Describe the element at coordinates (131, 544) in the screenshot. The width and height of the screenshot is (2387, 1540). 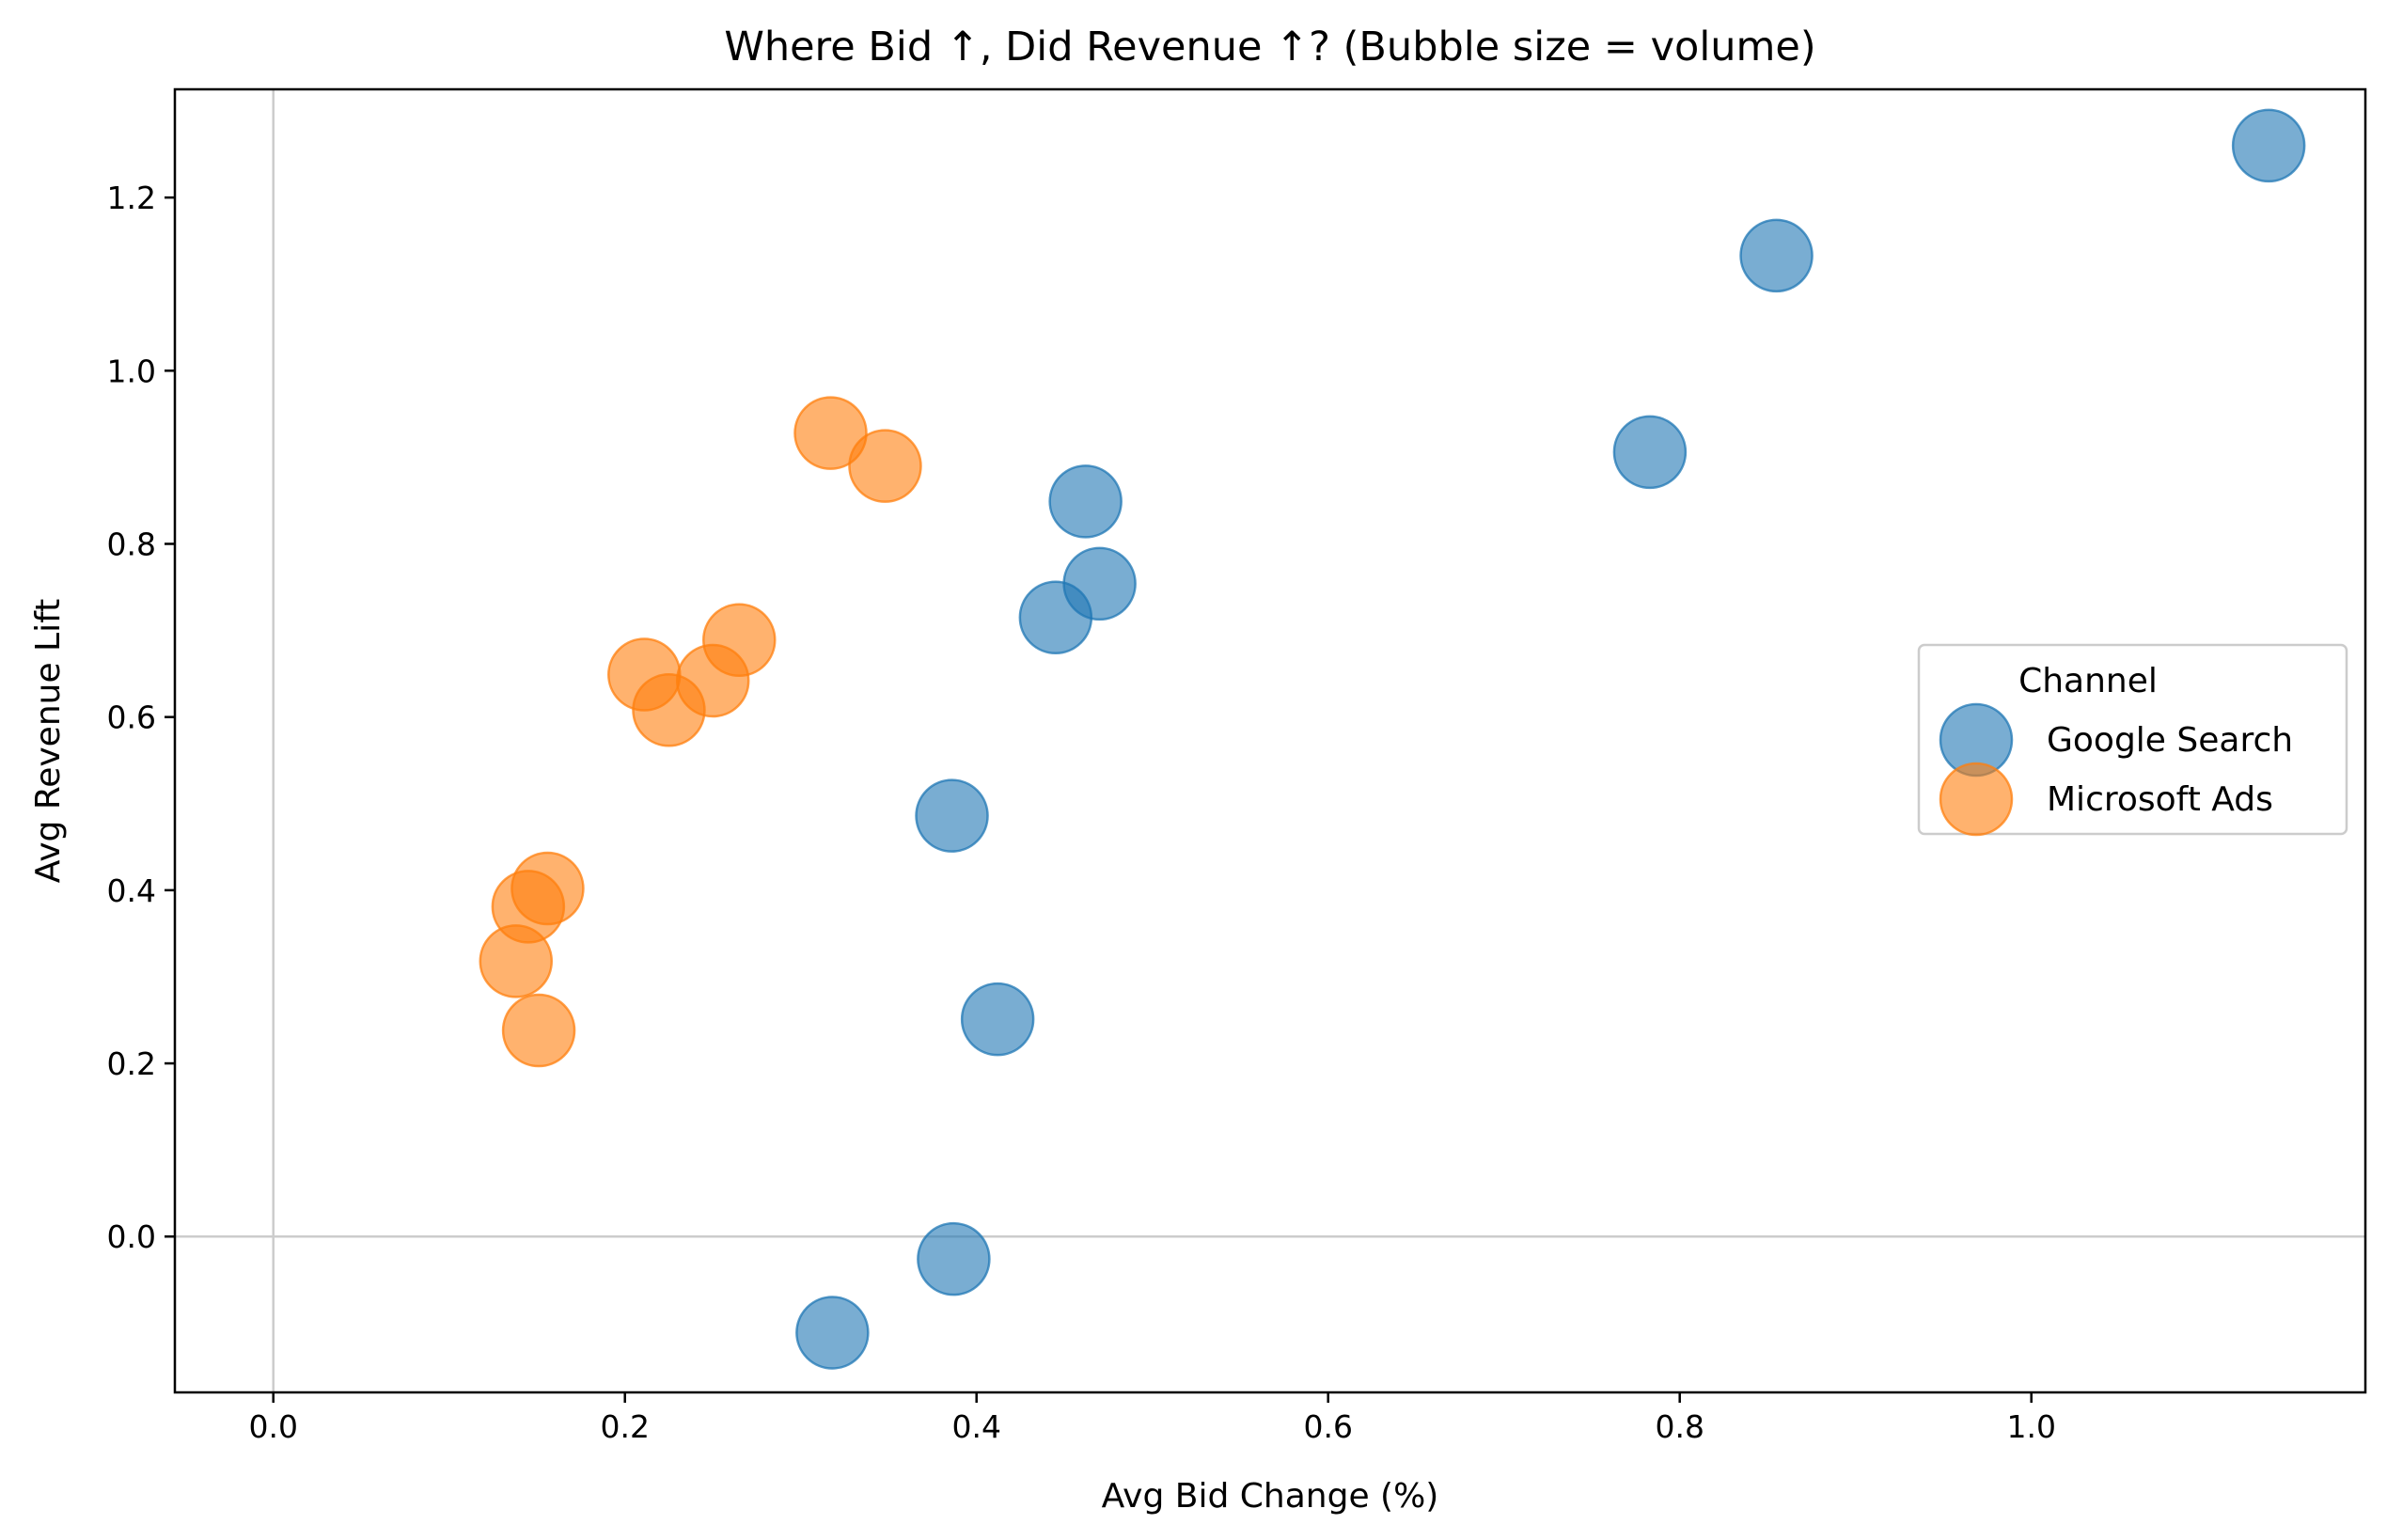
I see `y-tick-label: 0.8` at that location.